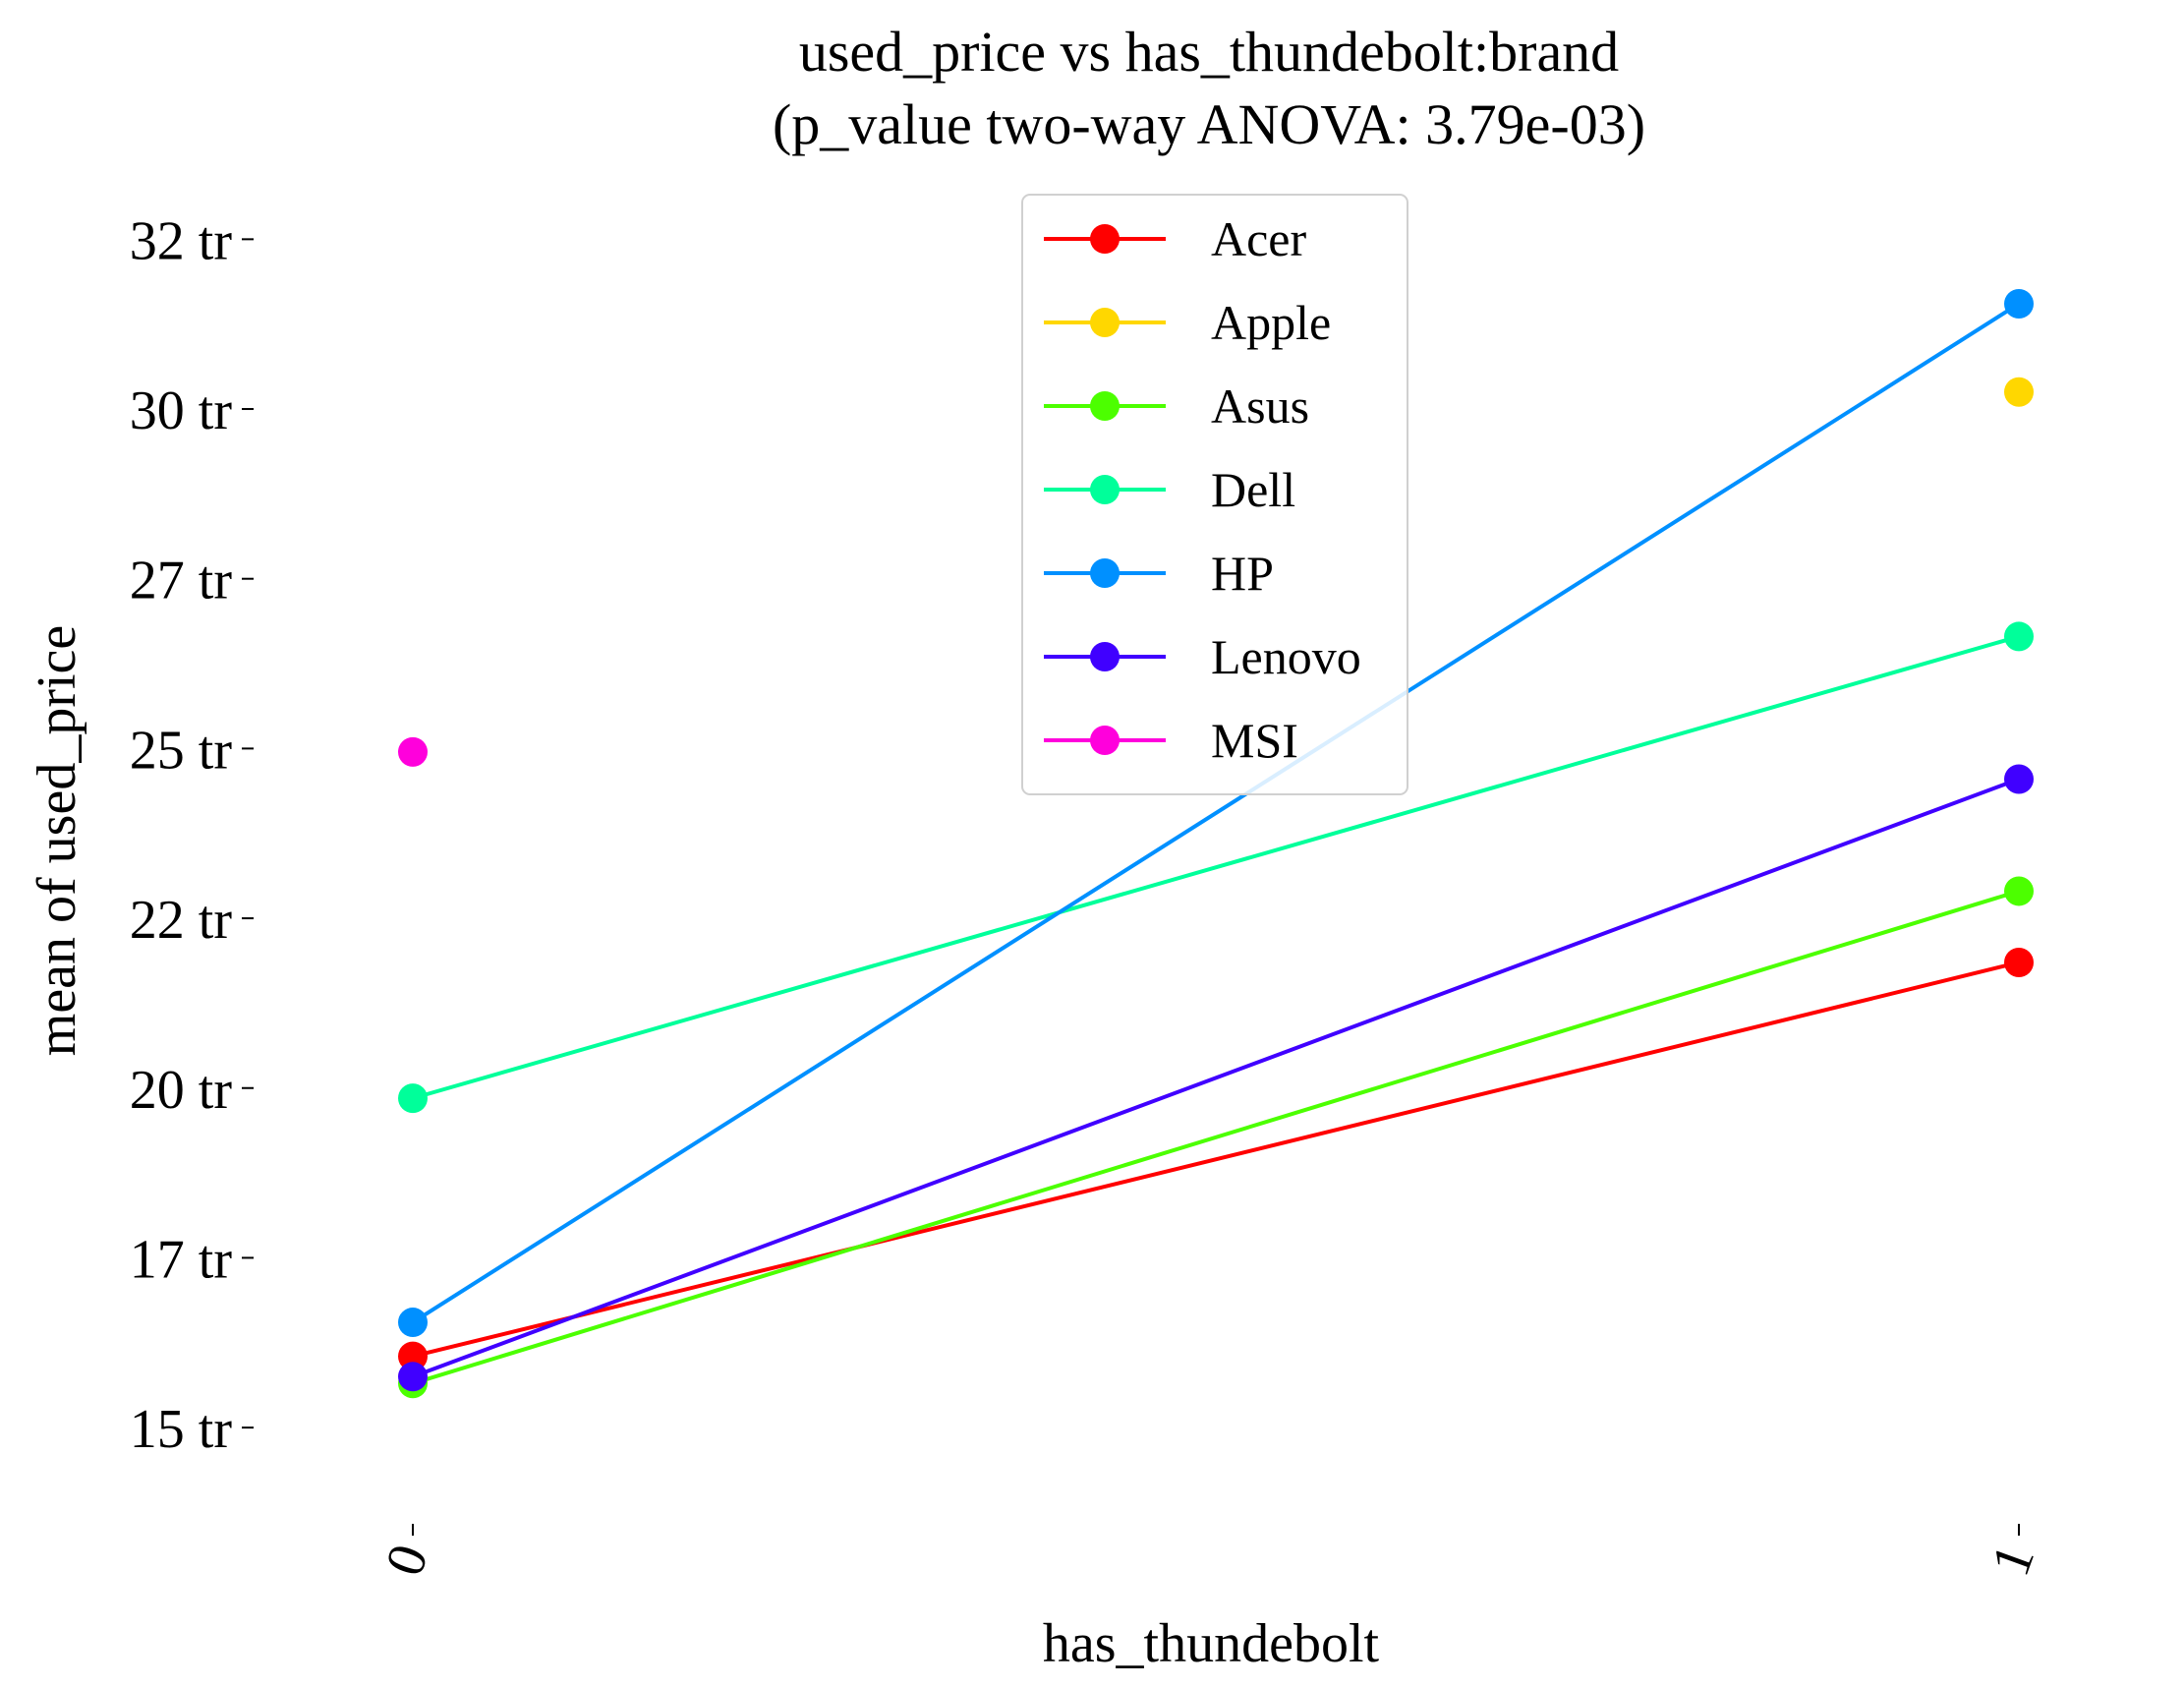 The width and height of the screenshot is (2184, 1688). What do you see at coordinates (1105, 406) in the screenshot?
I see `legend-marker-asus` at bounding box center [1105, 406].